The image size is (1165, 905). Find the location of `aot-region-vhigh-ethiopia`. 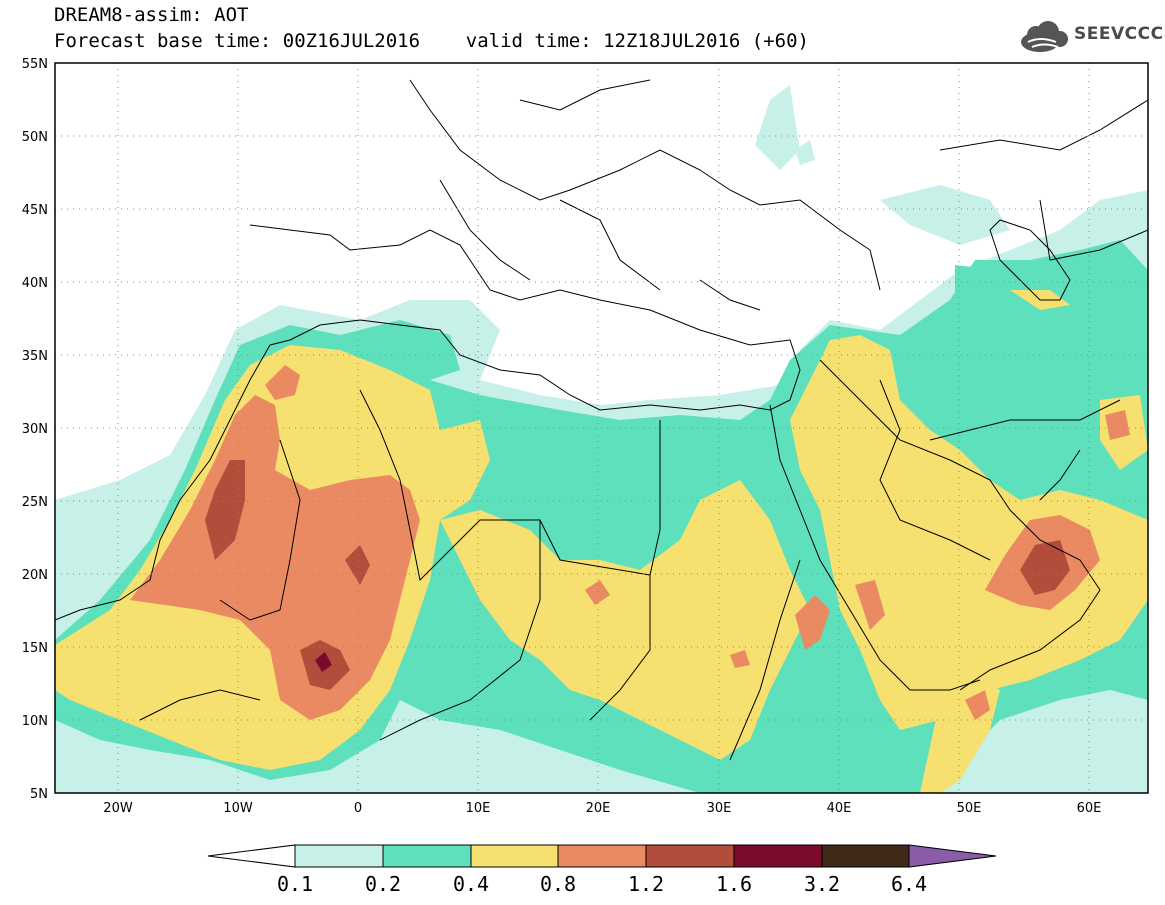

aot-region-vhigh-ethiopia is located at coordinates (740, 659).